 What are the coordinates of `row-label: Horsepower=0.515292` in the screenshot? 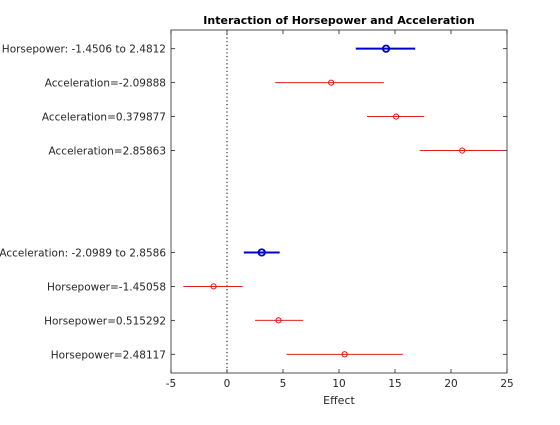 It's located at (105, 321).